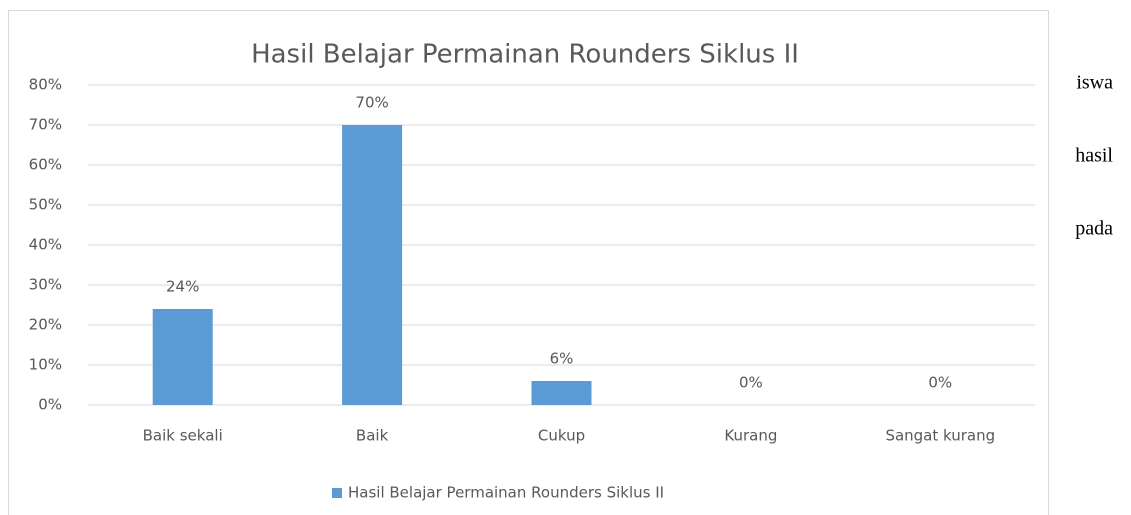 This screenshot has height=515, width=1131. What do you see at coordinates (750, 436) in the screenshot?
I see `x-tick-label: Kurang` at bounding box center [750, 436].